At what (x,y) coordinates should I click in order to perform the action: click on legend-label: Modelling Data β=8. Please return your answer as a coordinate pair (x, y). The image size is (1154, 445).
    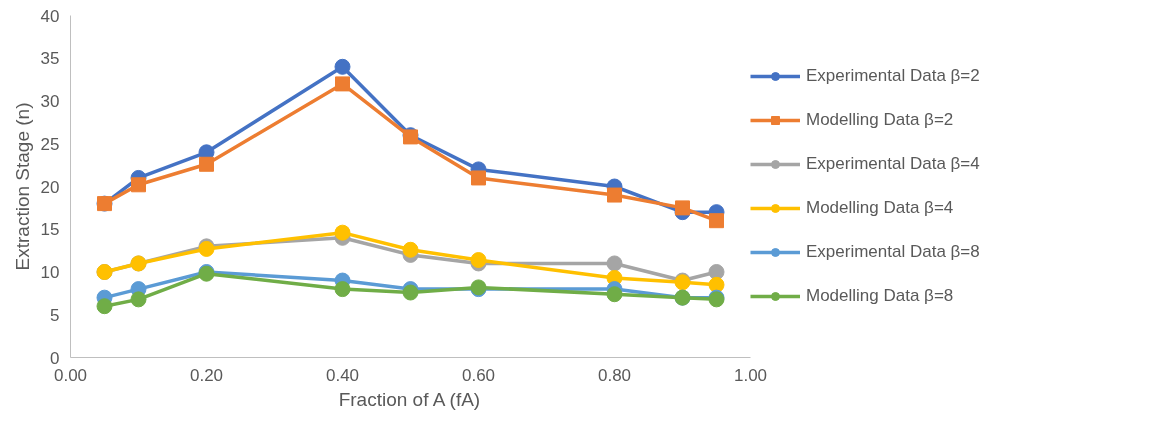
    Looking at the image, I should click on (880, 296).